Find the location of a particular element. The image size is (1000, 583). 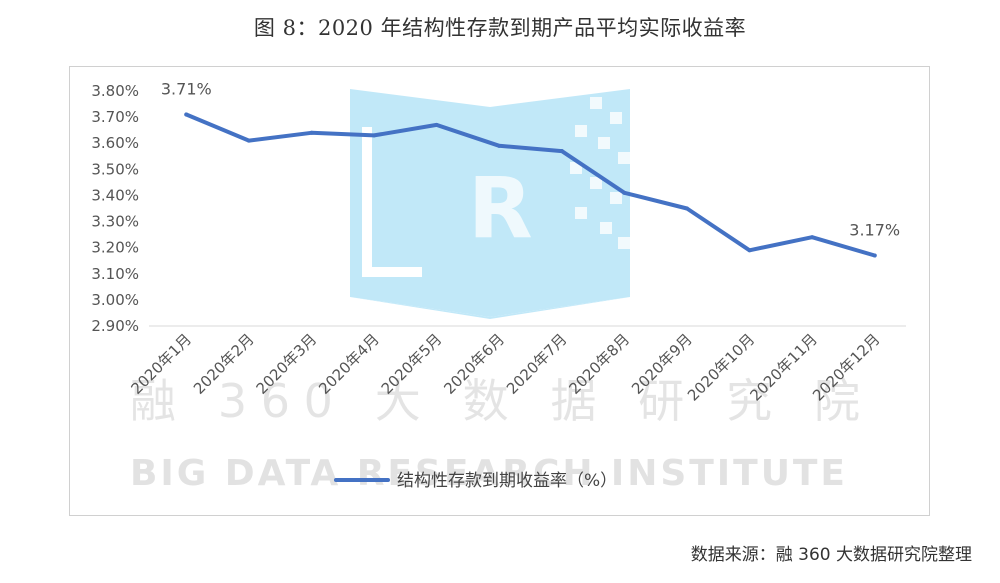

source-note: 数据来源：融 360 大数据研究院整理 is located at coordinates (831, 555).